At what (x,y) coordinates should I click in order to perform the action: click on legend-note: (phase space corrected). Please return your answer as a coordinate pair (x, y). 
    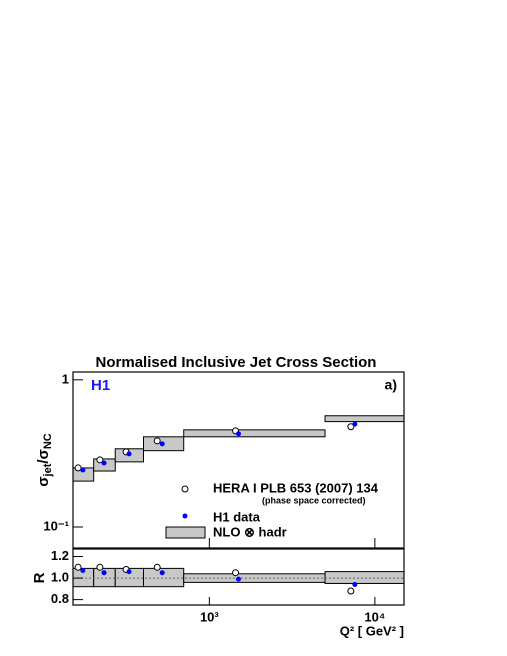
    Looking at the image, I should click on (314, 500).